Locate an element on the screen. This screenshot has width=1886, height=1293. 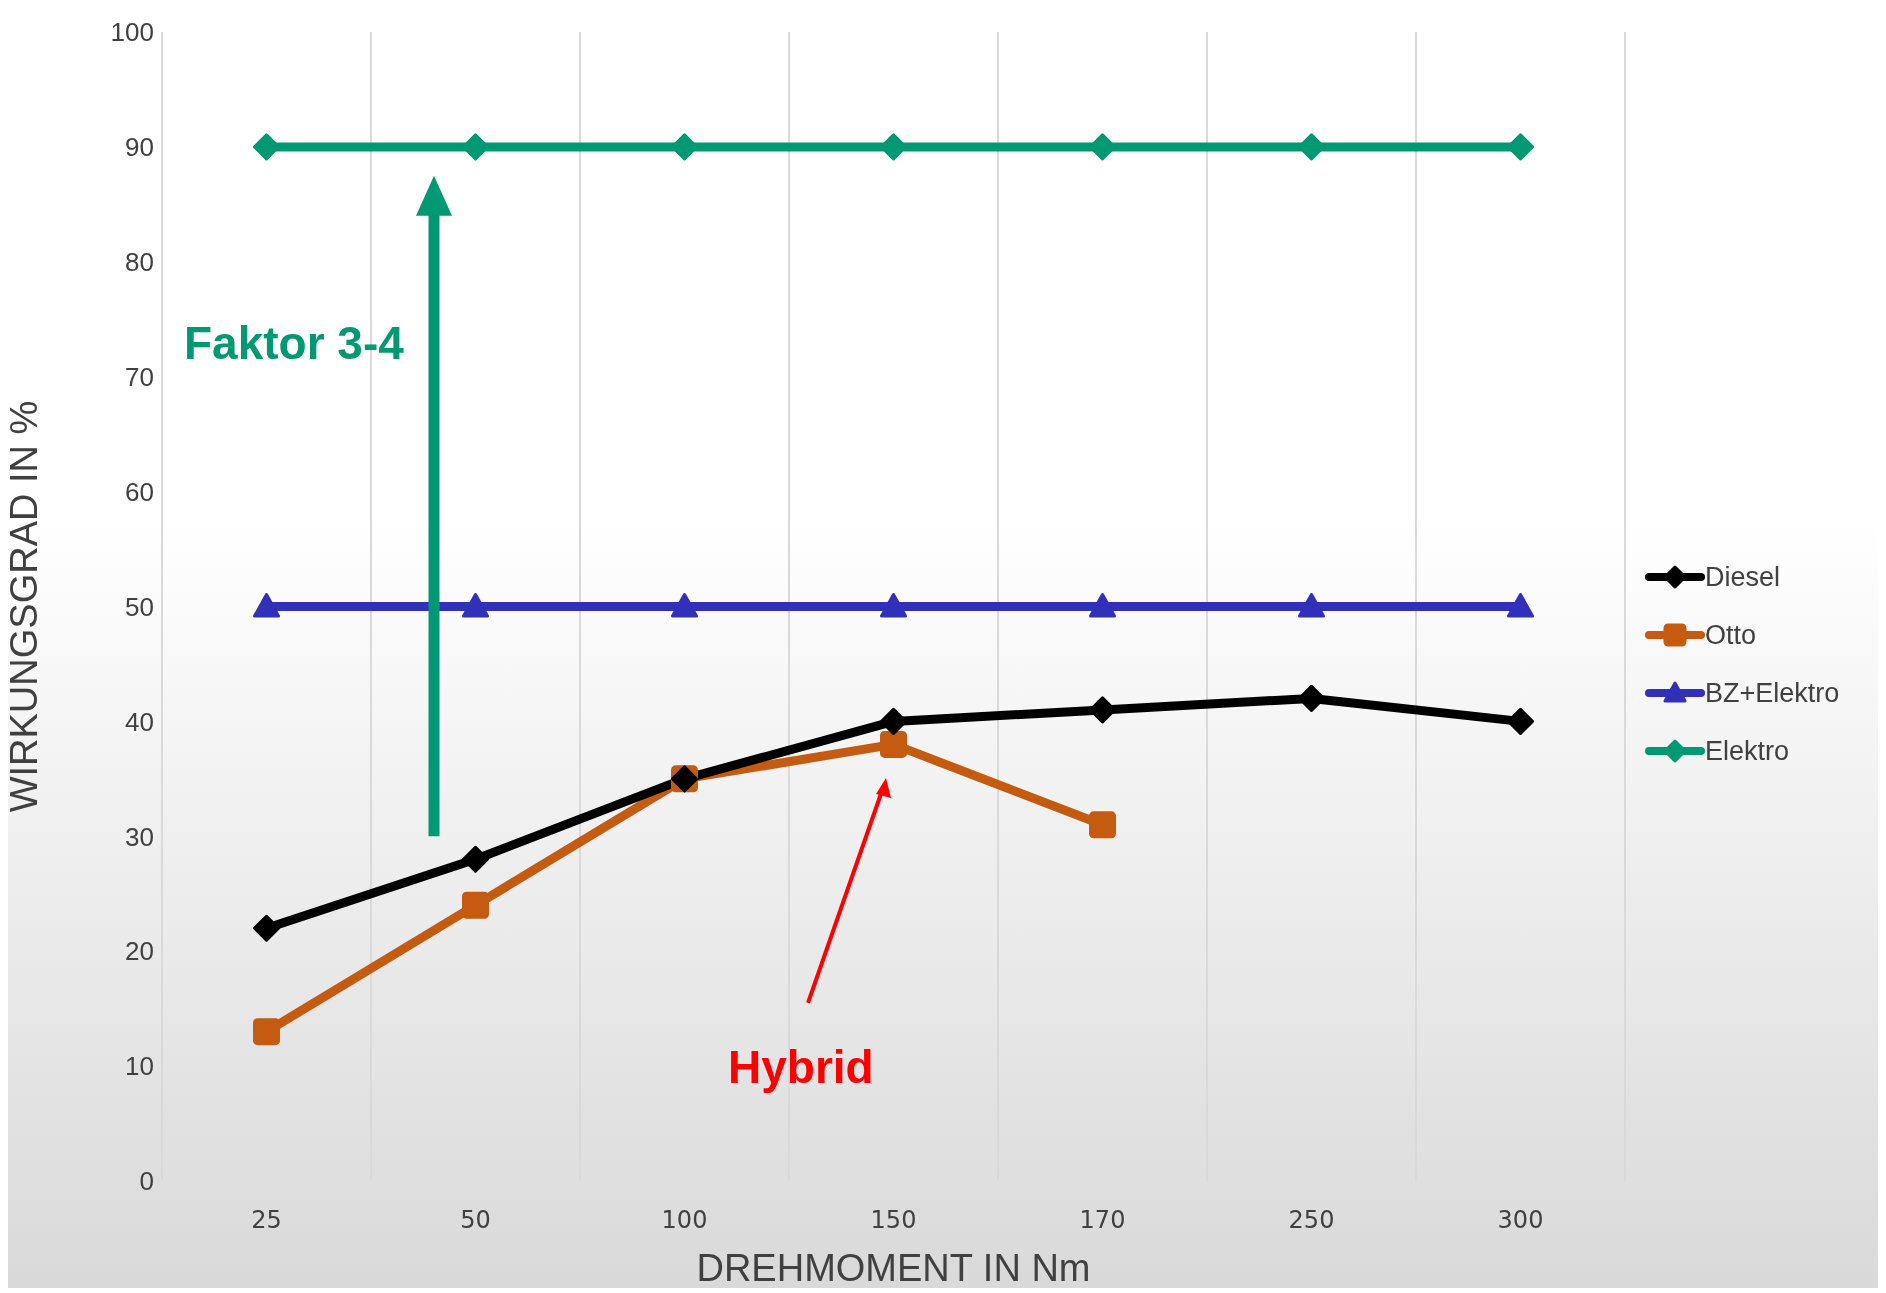
x-tick-label: 100 is located at coordinates (684, 1220).